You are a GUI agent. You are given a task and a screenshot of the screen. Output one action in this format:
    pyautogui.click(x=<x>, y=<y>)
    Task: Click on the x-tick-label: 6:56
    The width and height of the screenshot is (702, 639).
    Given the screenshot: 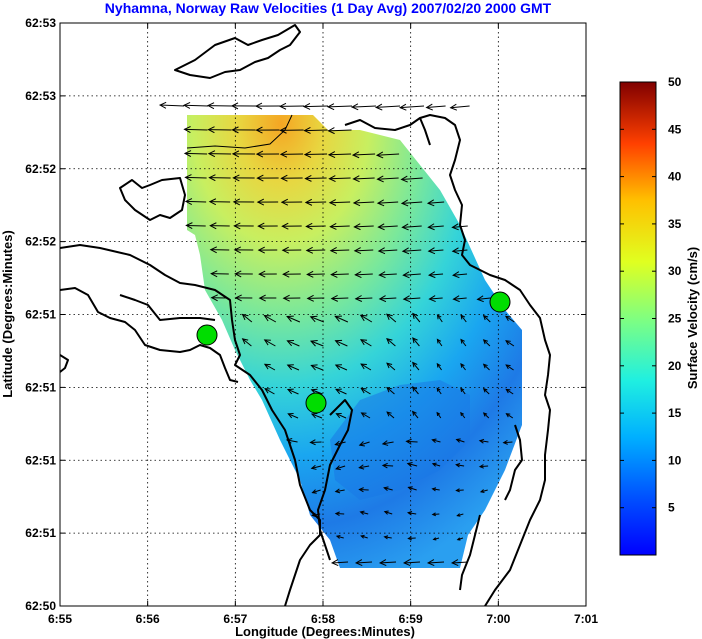 What is the action you would take?
    pyautogui.click(x=148, y=619)
    